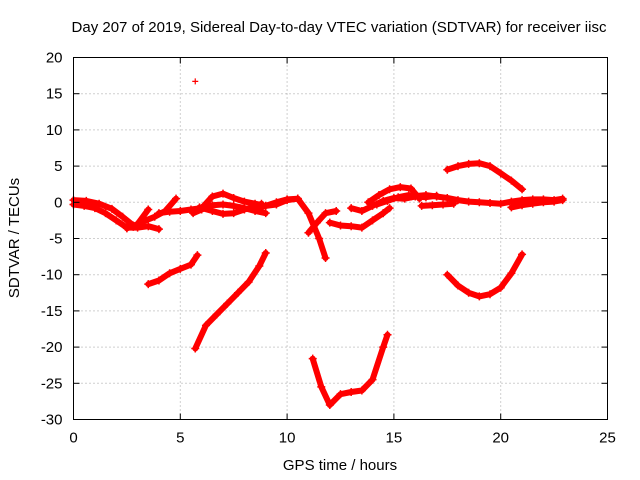 This screenshot has height=480, width=640. Describe the element at coordinates (52, 420) in the screenshot. I see `y-tick-label: -30` at that location.